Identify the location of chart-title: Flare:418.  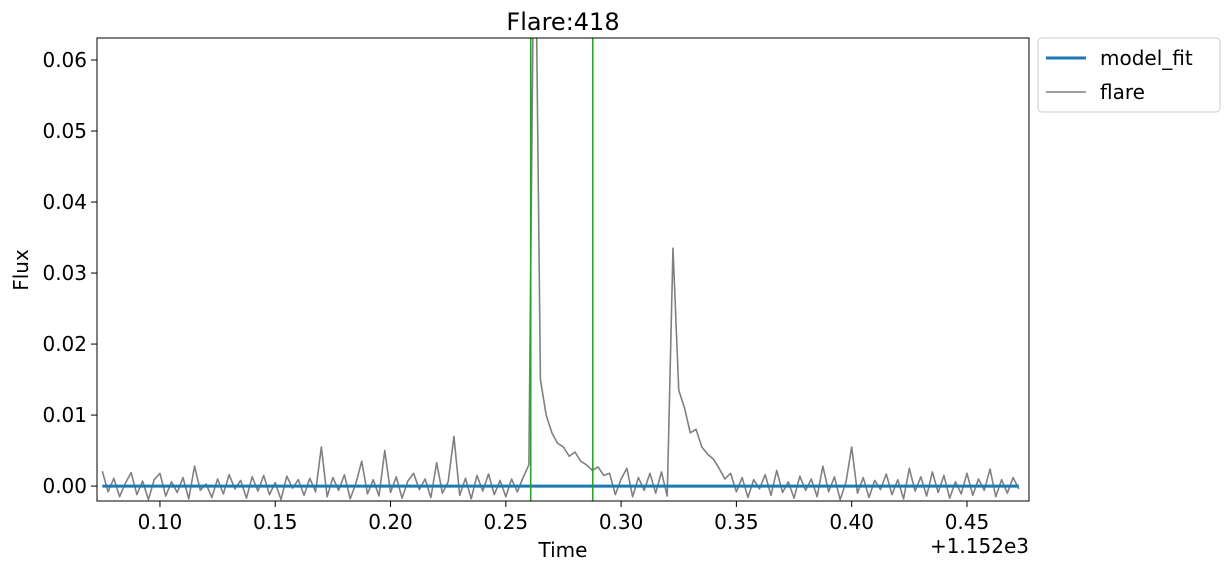
(562, 22).